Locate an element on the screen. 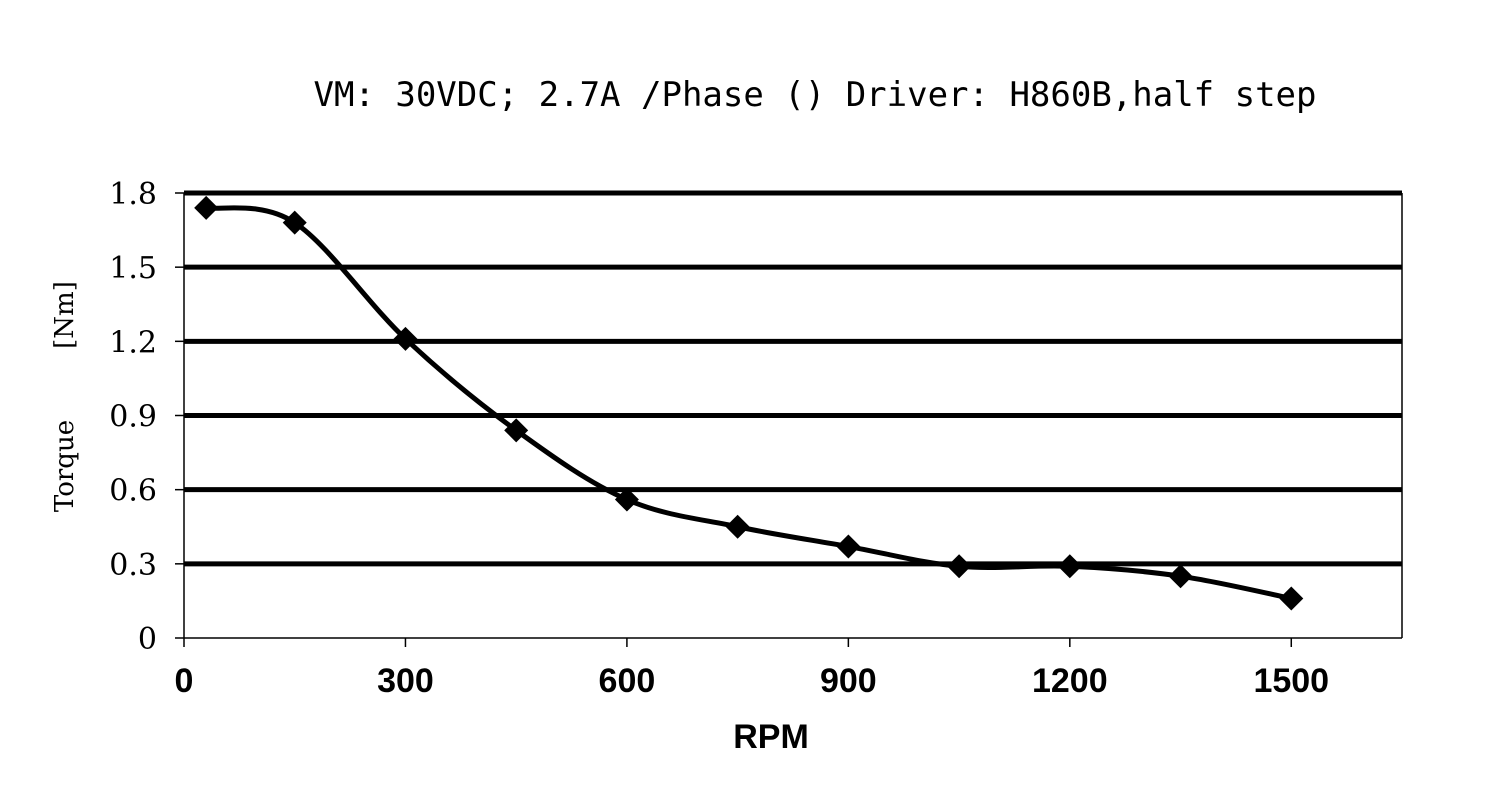 This screenshot has height=795, width=1489. y-axis-label: Torque [Nm] is located at coordinates (65, 396).